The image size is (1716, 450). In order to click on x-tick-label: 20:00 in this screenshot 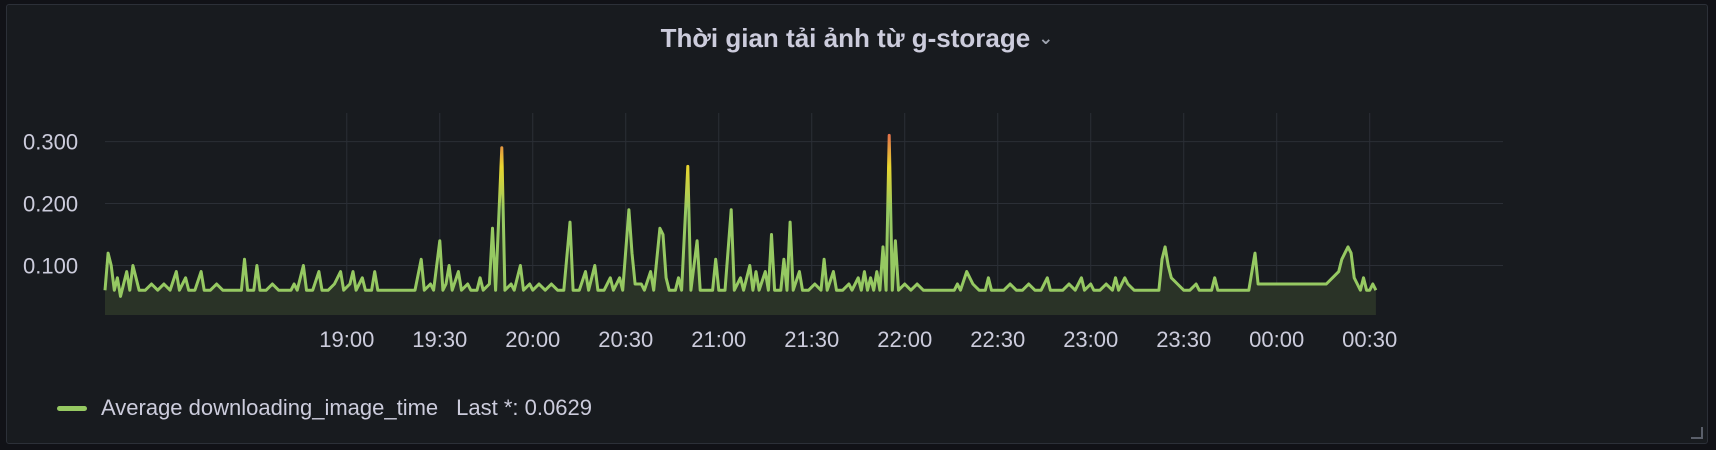, I will do `click(532, 339)`.